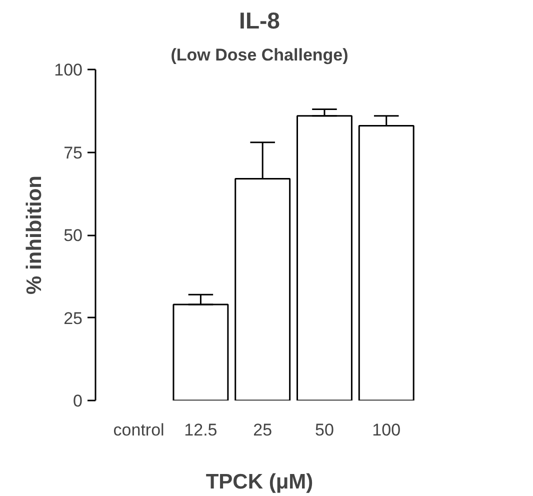 The width and height of the screenshot is (533, 496). I want to click on chart-subtitle: (Low Dose Challenge), so click(259, 55).